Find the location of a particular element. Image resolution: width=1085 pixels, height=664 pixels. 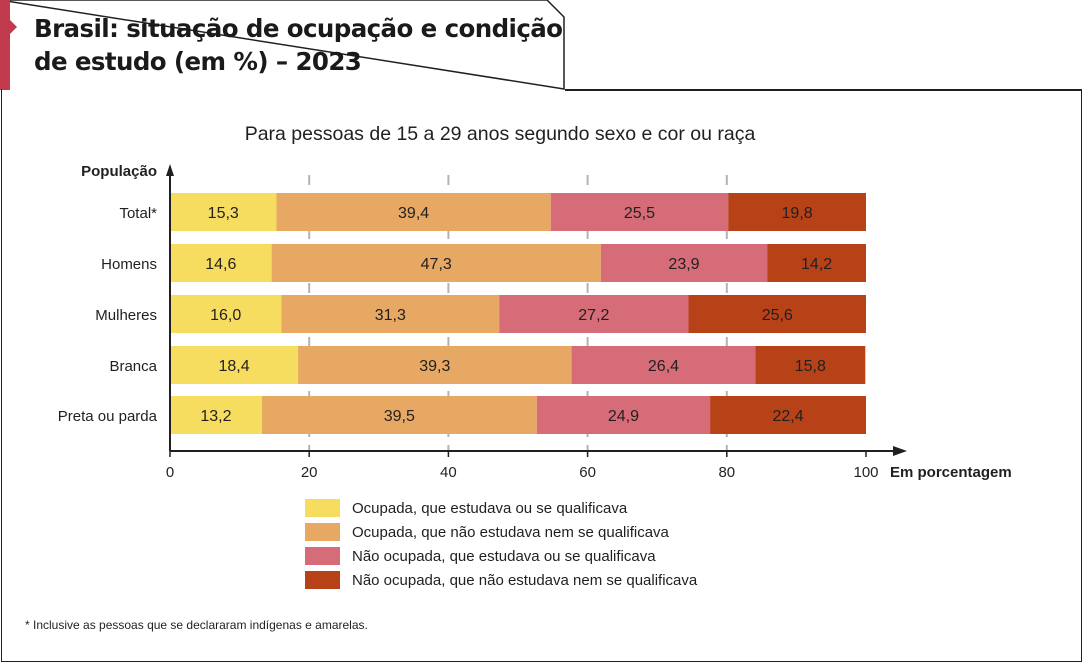

data-label: 14,6 is located at coordinates (220, 264).